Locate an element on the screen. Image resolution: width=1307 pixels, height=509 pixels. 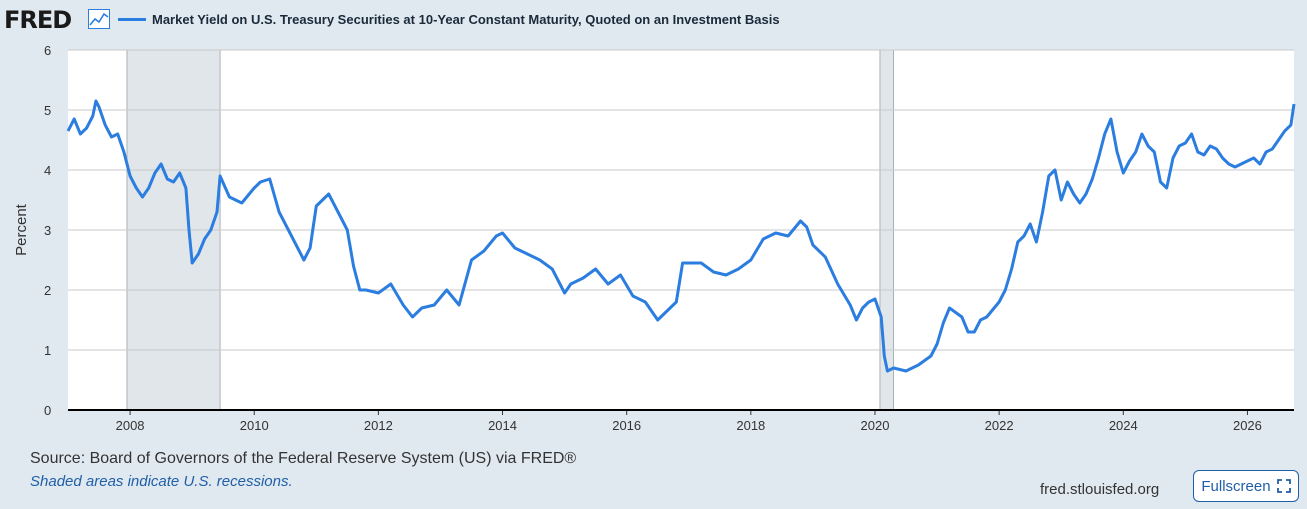
y-tick-label: 5 is located at coordinates (47, 110).